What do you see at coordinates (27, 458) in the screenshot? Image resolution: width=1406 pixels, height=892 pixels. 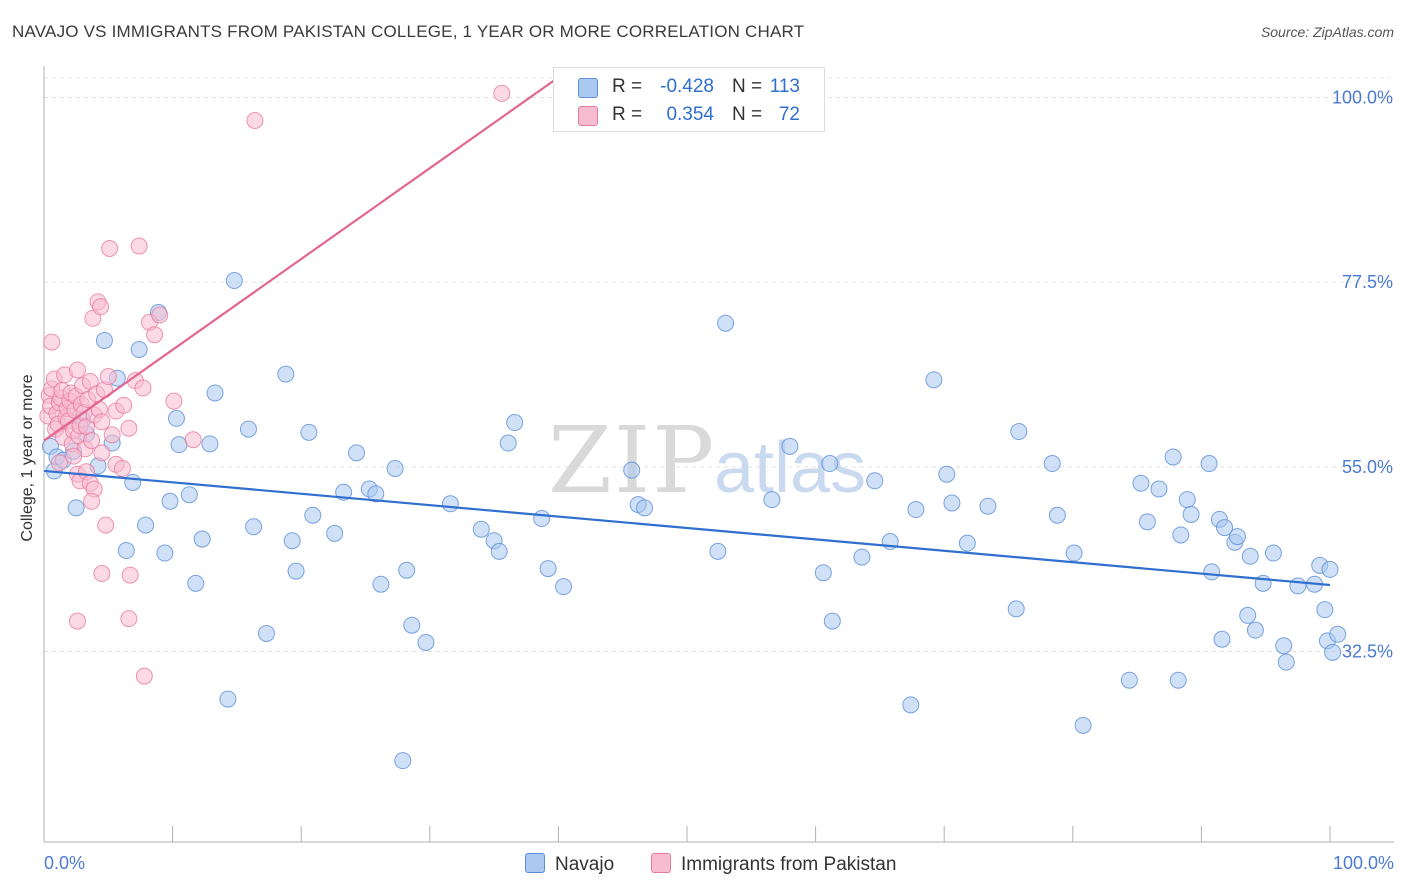 I see `y-axis-label: College, 1 year or more` at bounding box center [27, 458].